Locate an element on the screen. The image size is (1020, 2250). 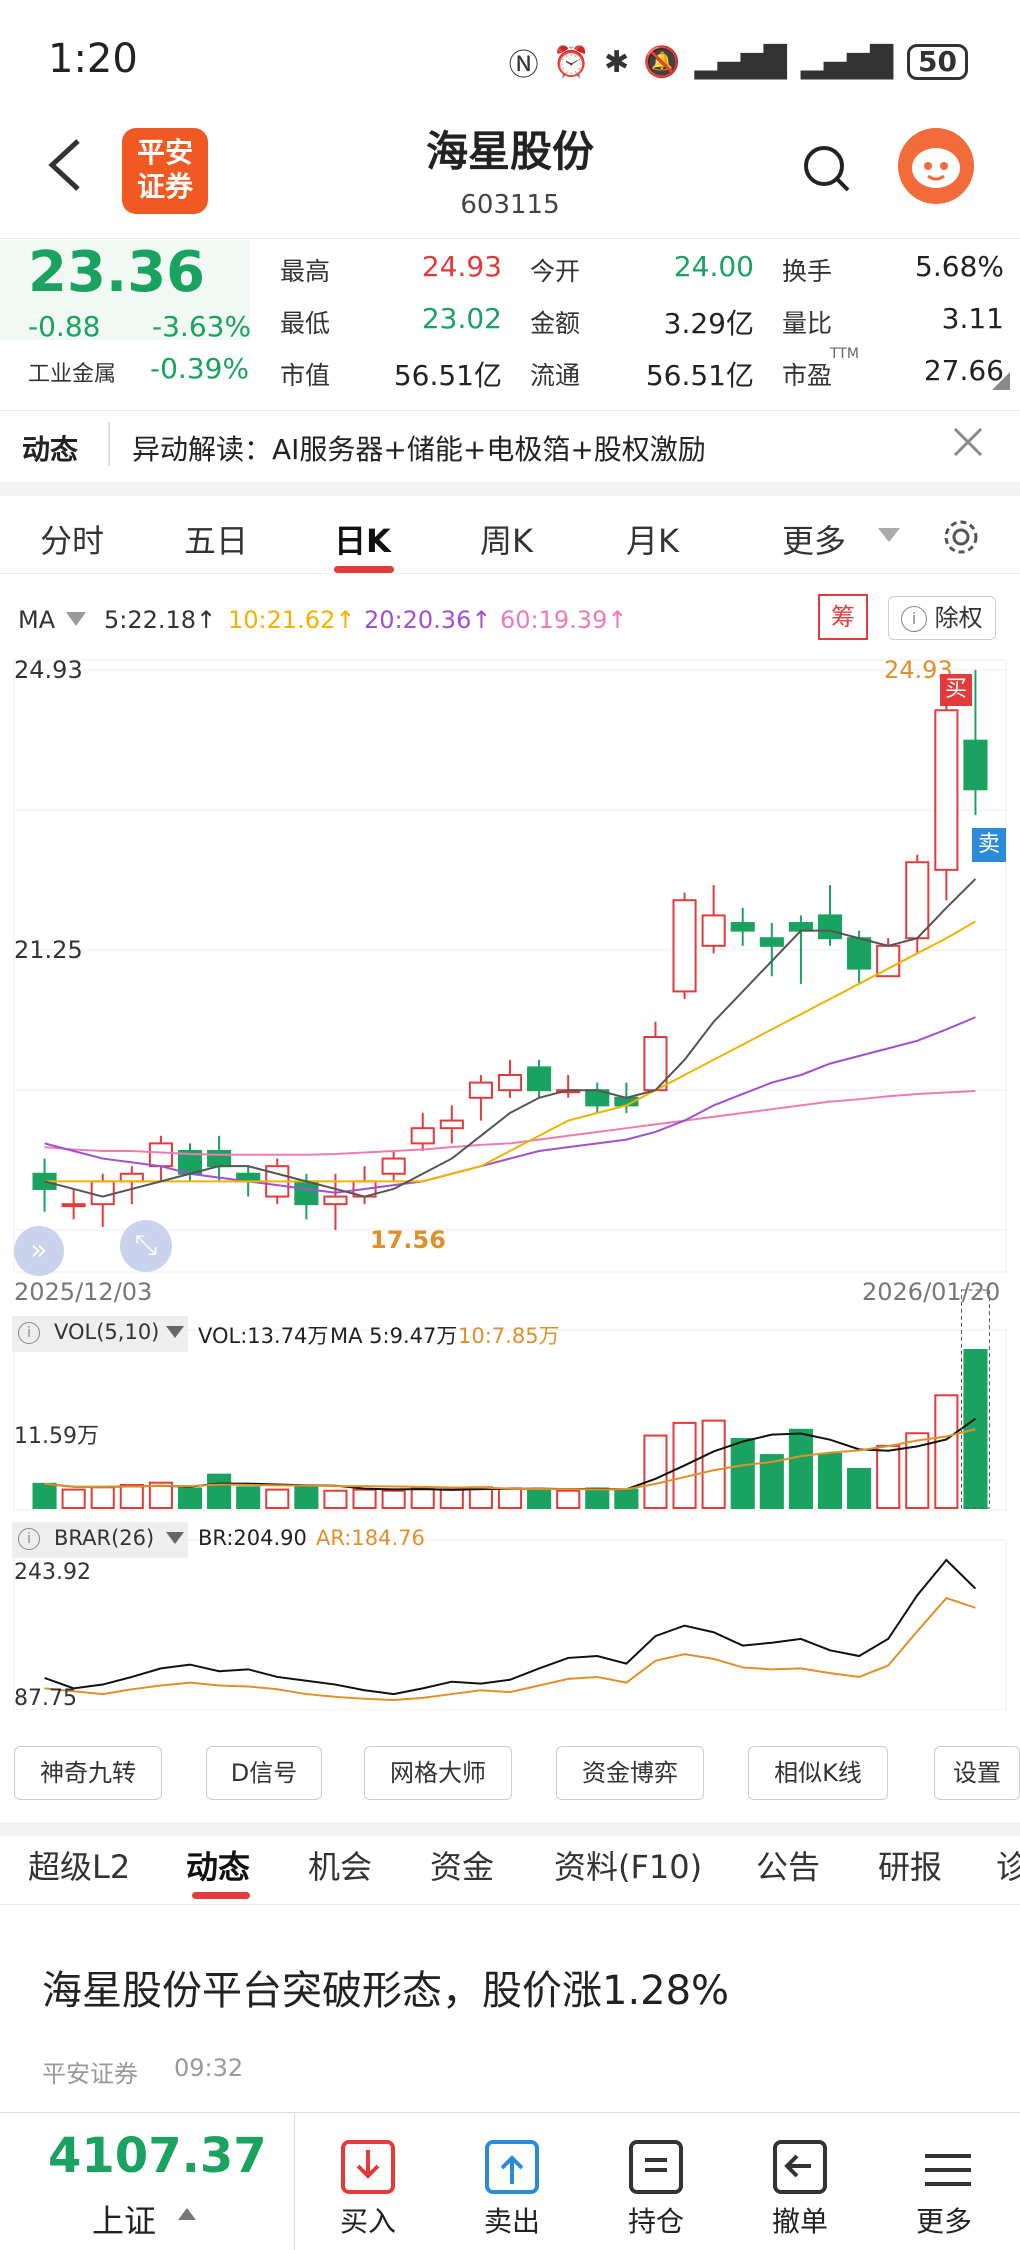
dropdown-icon is located at coordinates (889, 535).